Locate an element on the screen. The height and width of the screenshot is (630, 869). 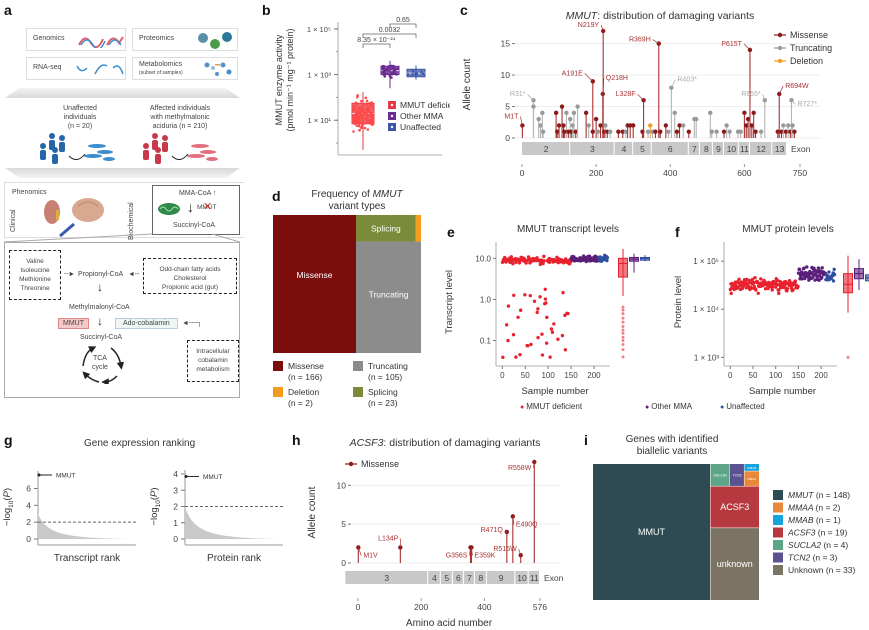
legend-gene: ACSF3 is located at coordinates (802, 533).